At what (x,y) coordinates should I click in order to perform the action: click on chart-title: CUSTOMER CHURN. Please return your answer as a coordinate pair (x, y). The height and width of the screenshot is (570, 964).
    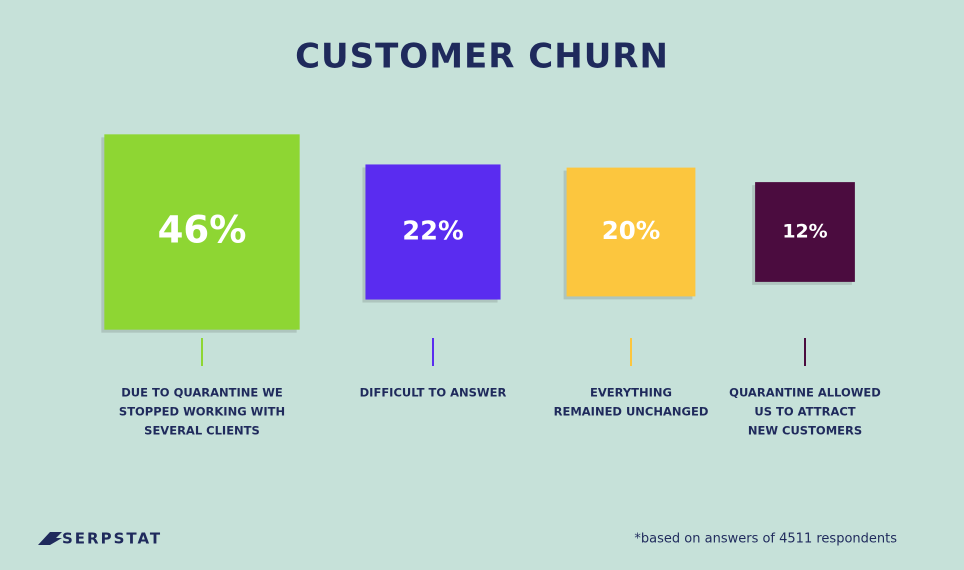
    Looking at the image, I should click on (482, 57).